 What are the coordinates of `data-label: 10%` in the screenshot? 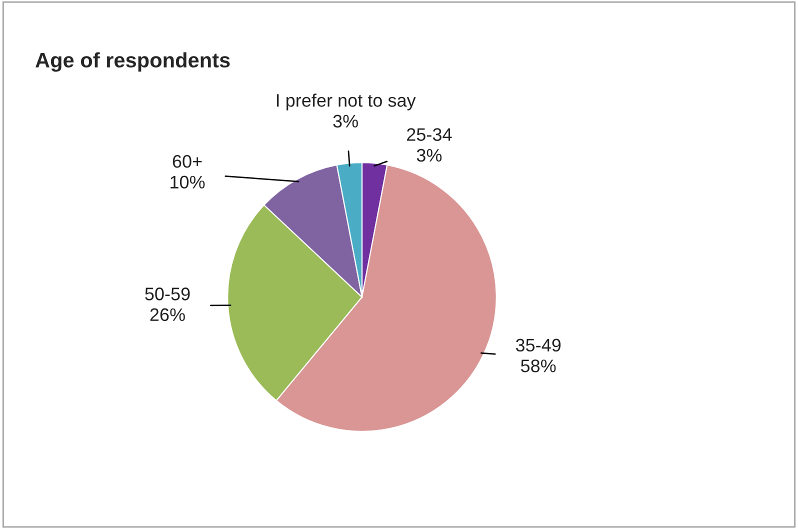 It's located at (187, 182).